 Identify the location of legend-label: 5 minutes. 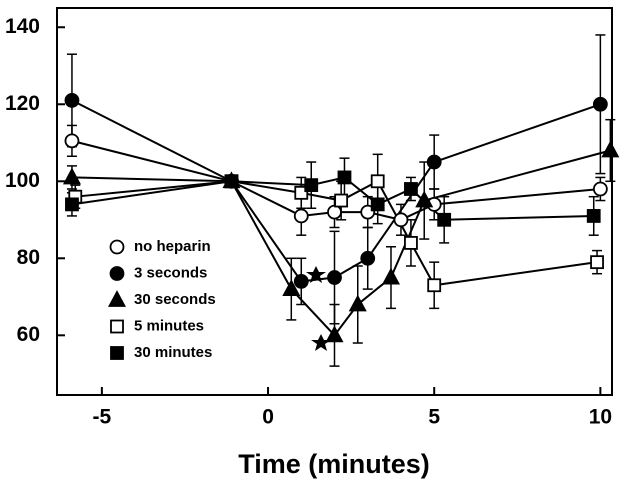
(169, 325).